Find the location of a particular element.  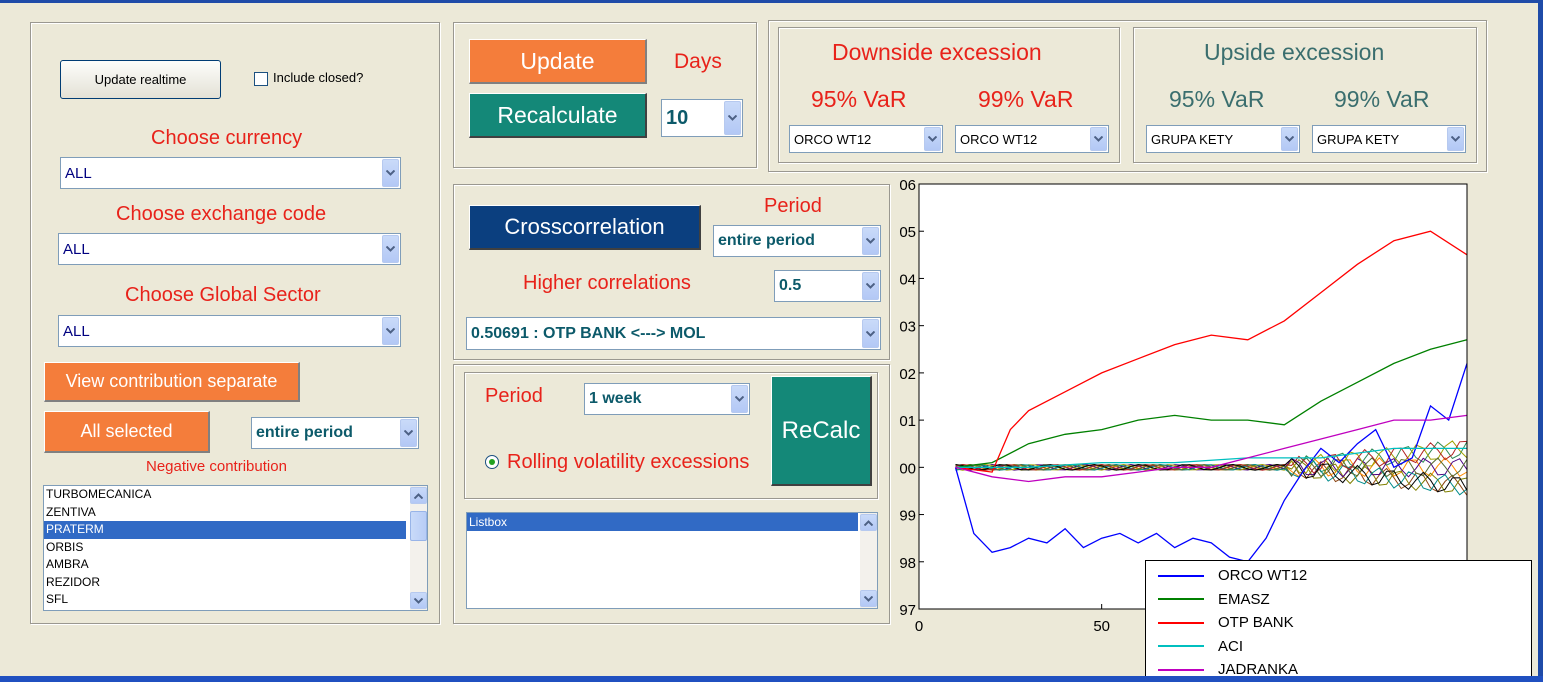

correlation-pair-select: 0.50691 : OTP BANK <---> MOL is located at coordinates (673, 333).